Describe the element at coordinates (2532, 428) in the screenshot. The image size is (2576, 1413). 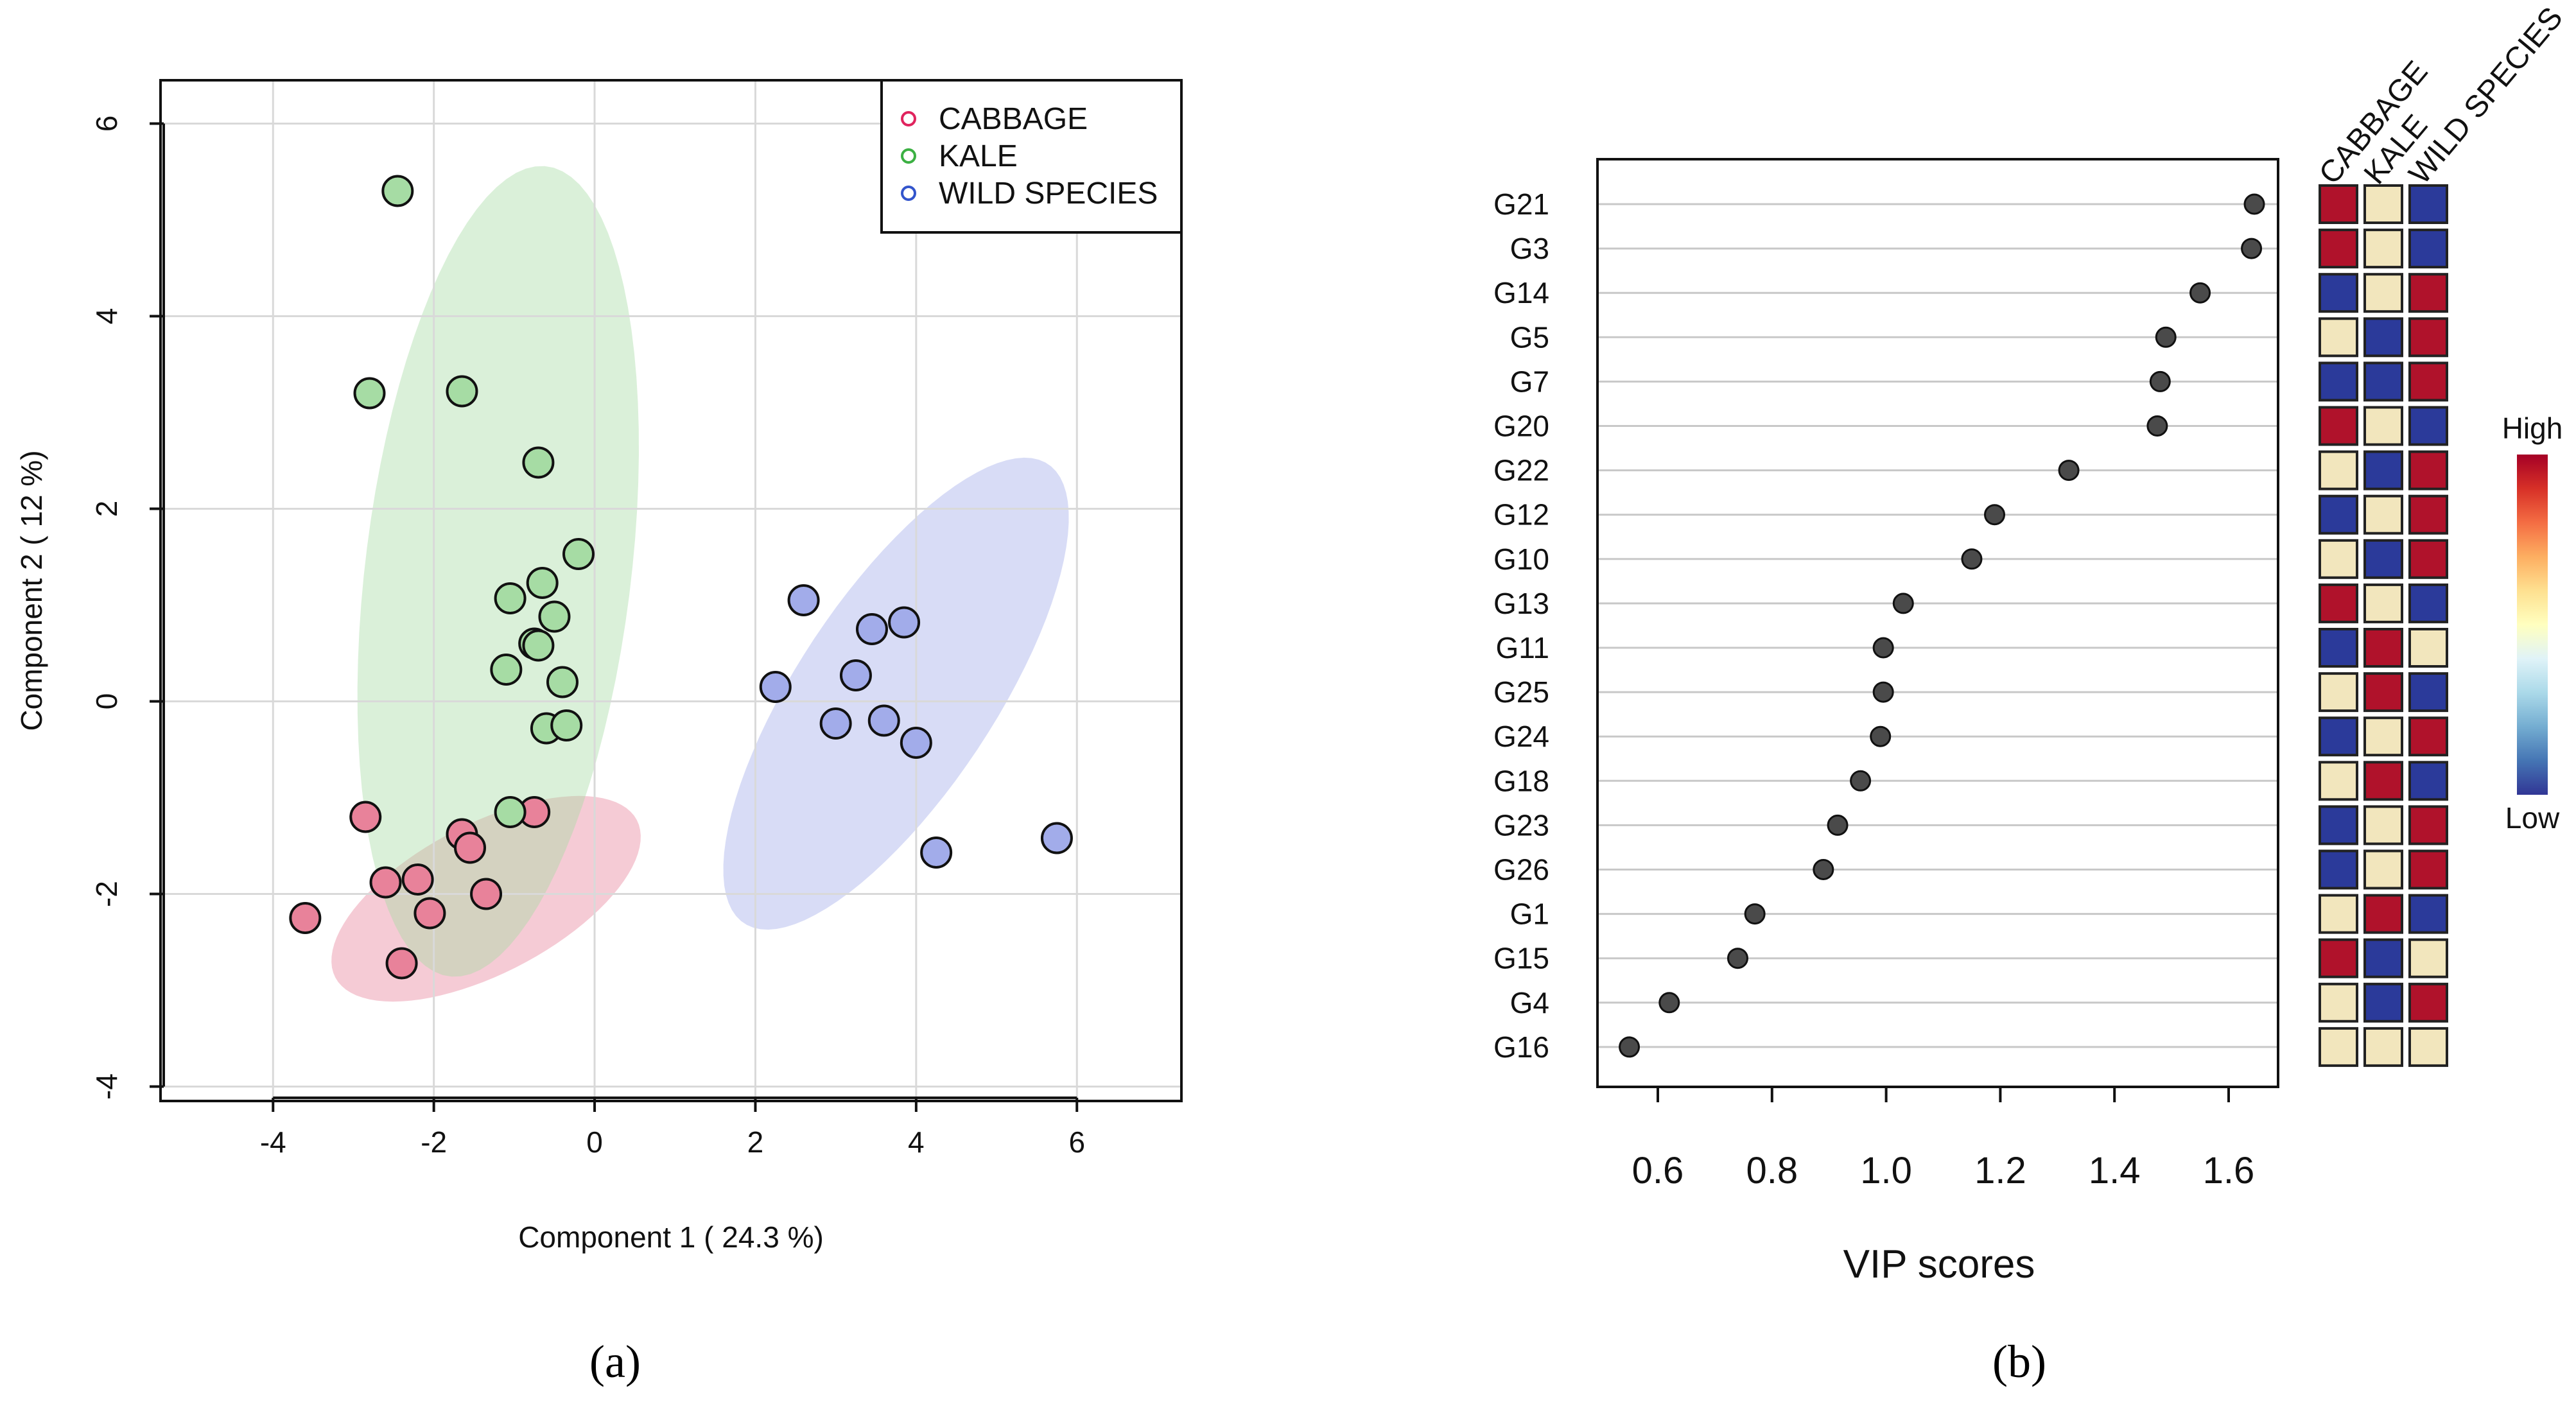
I see `scale-high-label: High` at that location.